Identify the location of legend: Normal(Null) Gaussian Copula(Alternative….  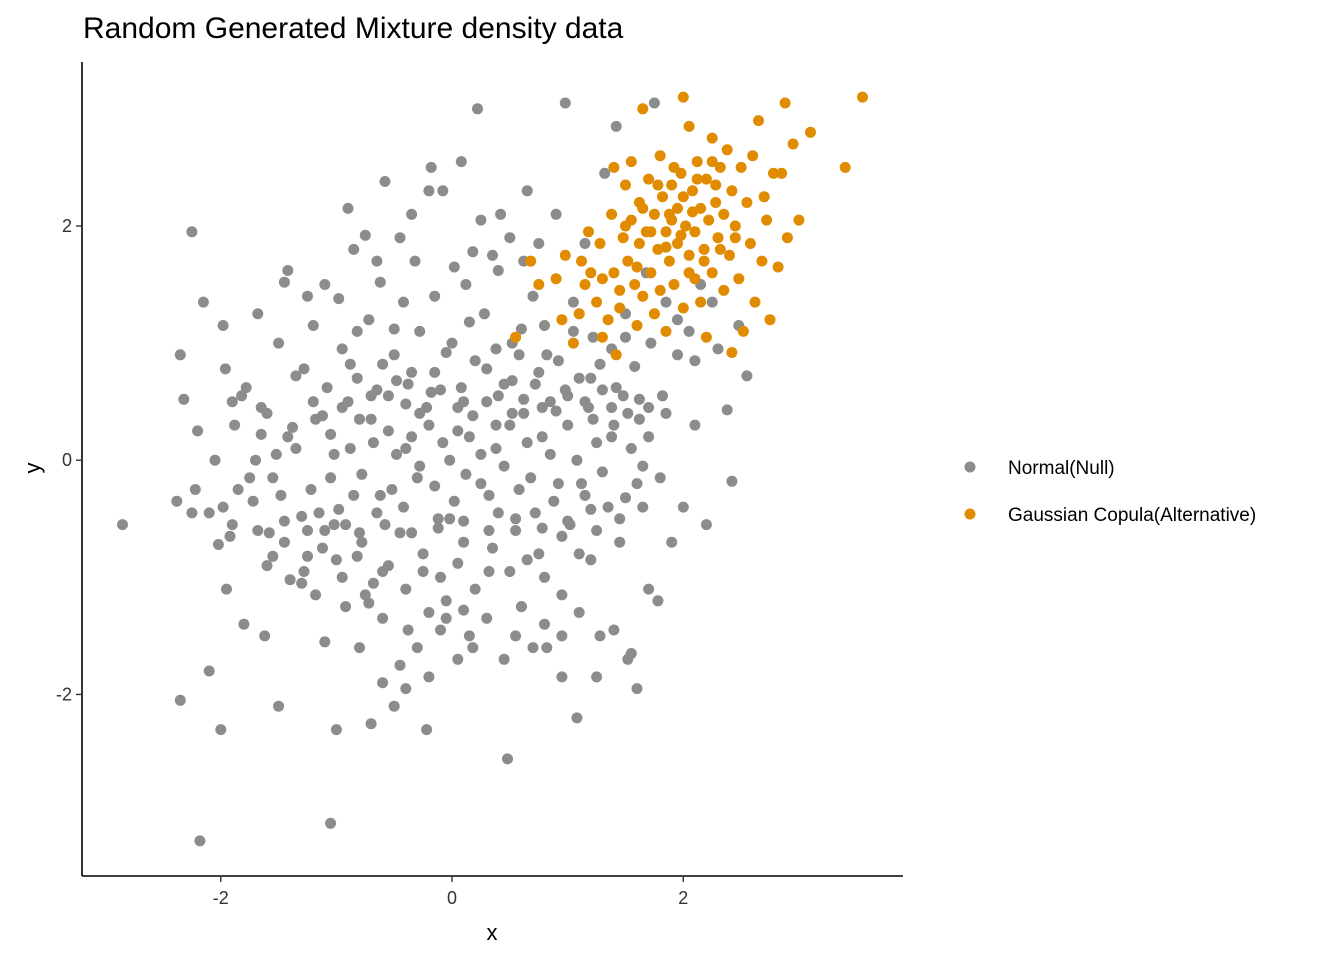
(1110, 492).